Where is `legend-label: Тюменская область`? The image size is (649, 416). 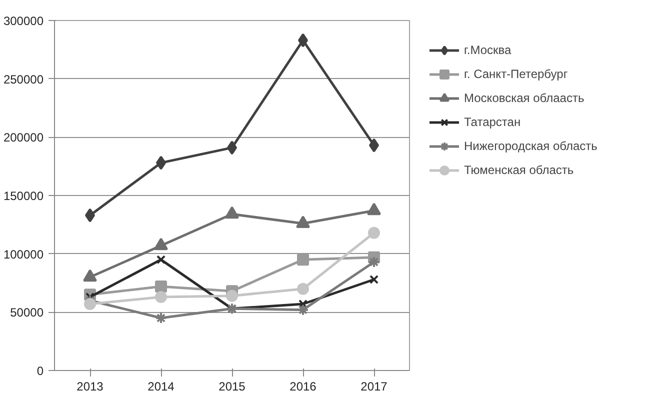
legend-label: Тюменская область is located at coordinates (519, 170).